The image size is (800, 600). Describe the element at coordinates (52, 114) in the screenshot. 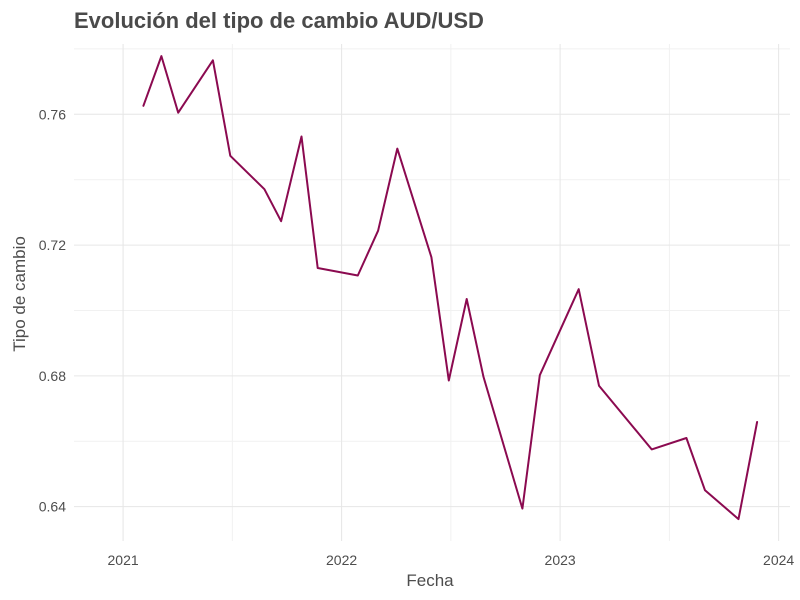

I see `y-tick-label: 0.76` at that location.